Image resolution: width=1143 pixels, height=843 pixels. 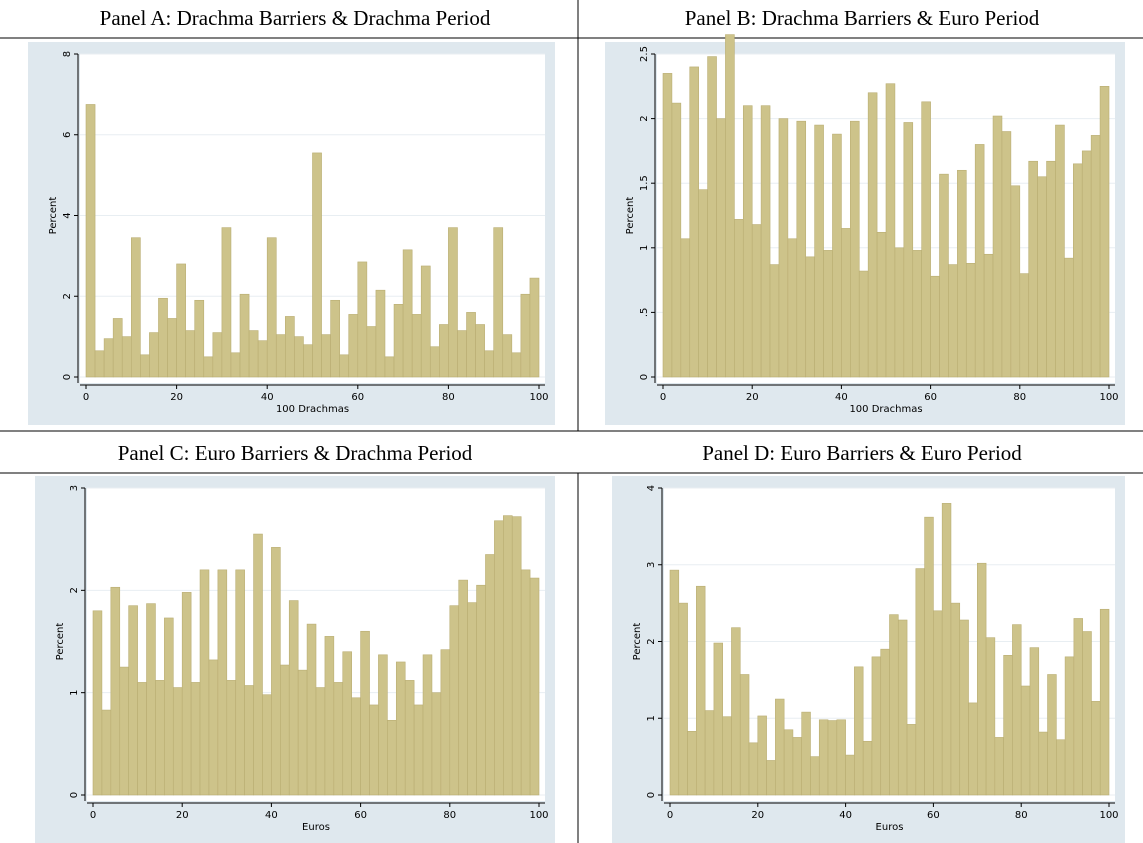 I want to click on x-axis-label: Euros, so click(x=316, y=827).